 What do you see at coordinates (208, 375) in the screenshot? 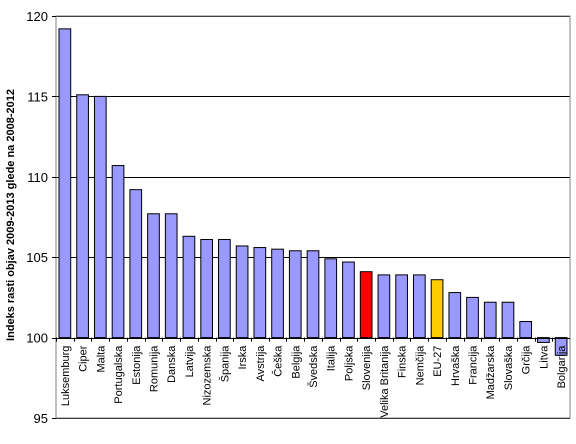
I see `x-category-label: Nizozemska` at bounding box center [208, 375].